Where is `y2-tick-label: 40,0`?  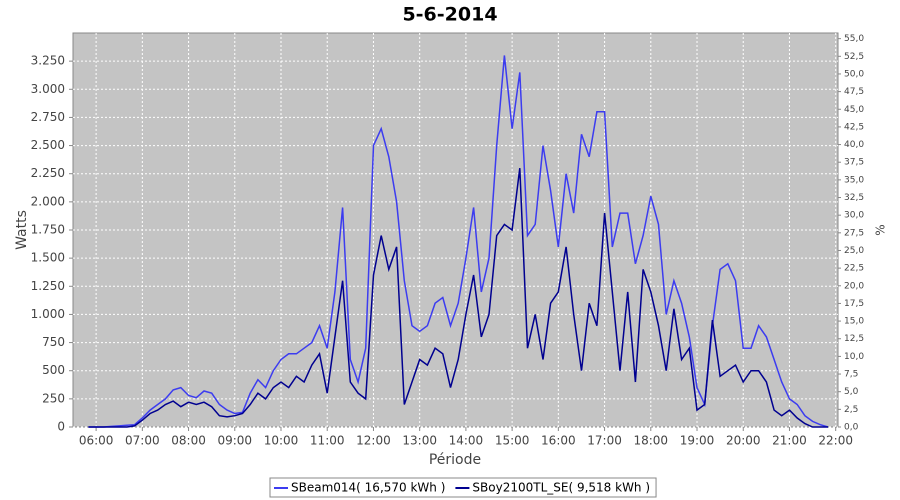 y2-tick-label: 40,0 is located at coordinates (854, 145).